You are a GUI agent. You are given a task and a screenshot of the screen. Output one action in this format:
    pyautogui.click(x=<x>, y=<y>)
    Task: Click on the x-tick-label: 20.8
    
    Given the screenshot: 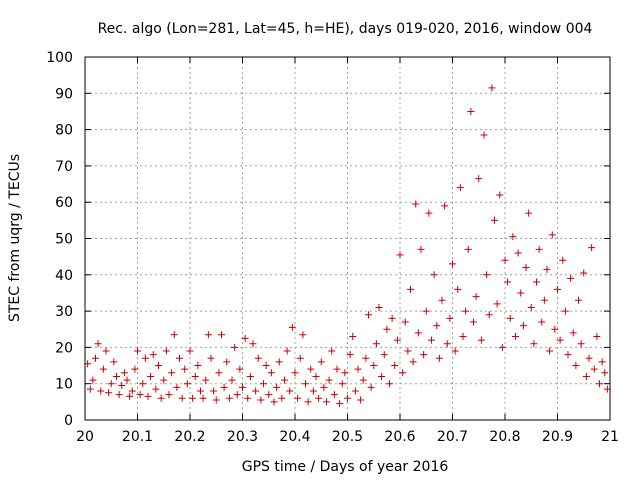 What is the action you would take?
    pyautogui.click(x=504, y=437)
    